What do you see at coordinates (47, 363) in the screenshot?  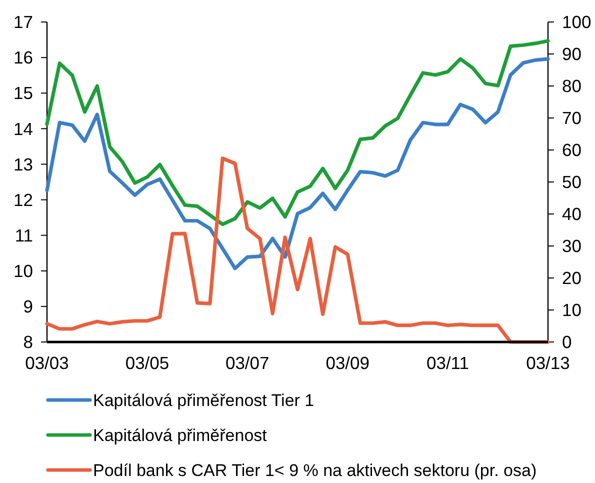 I see `x-tick-label: 03/03` at bounding box center [47, 363].